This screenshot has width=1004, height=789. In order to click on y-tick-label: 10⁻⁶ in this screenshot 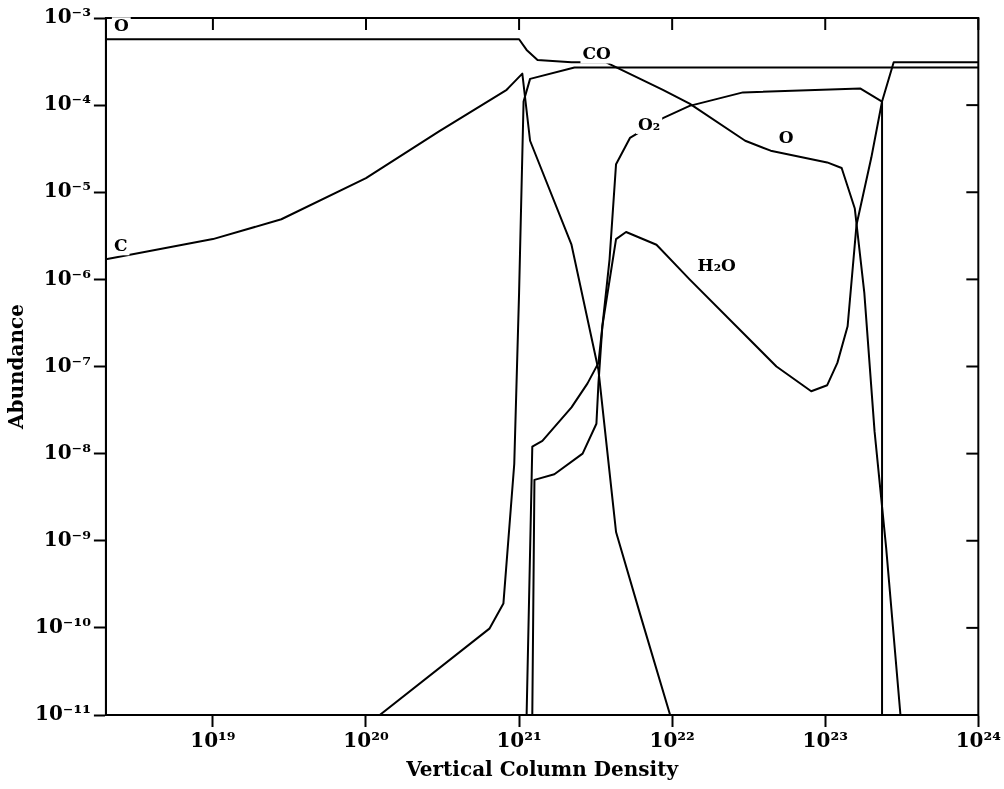, I will do `click(67, 277)`.